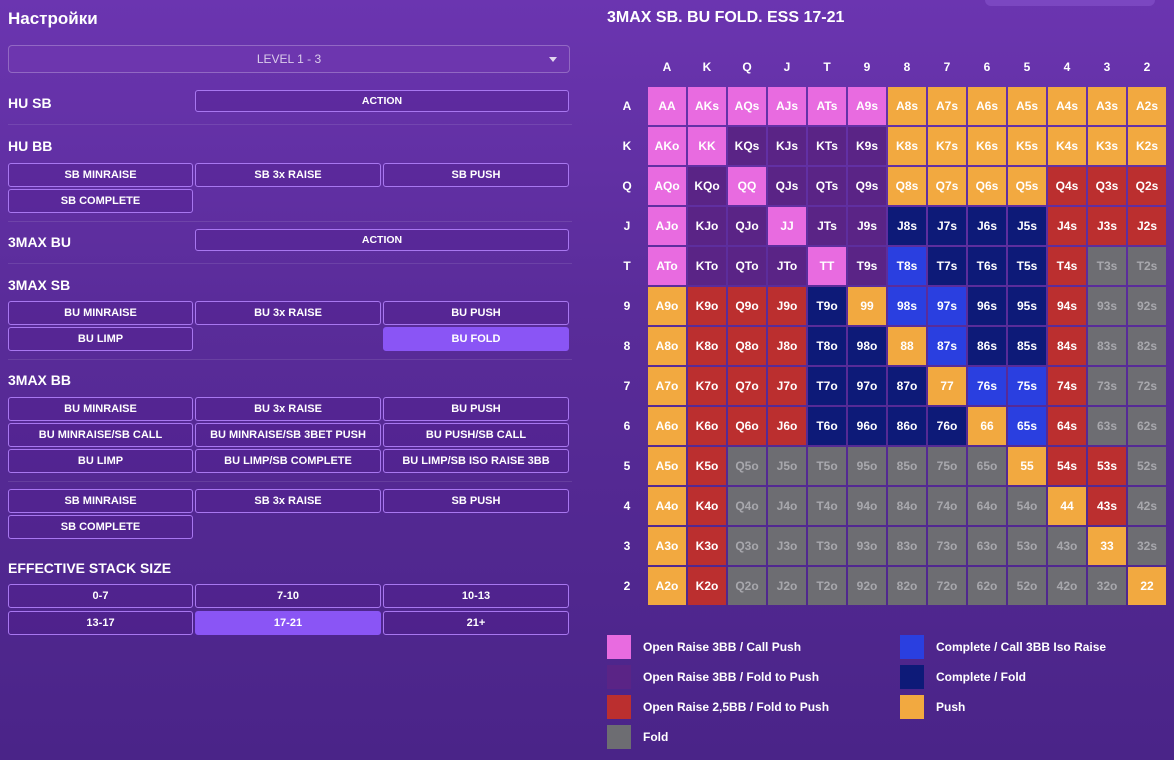 The height and width of the screenshot is (760, 1174). Describe the element at coordinates (667, 106) in the screenshot. I see `hand-cell-AA: AA` at that location.